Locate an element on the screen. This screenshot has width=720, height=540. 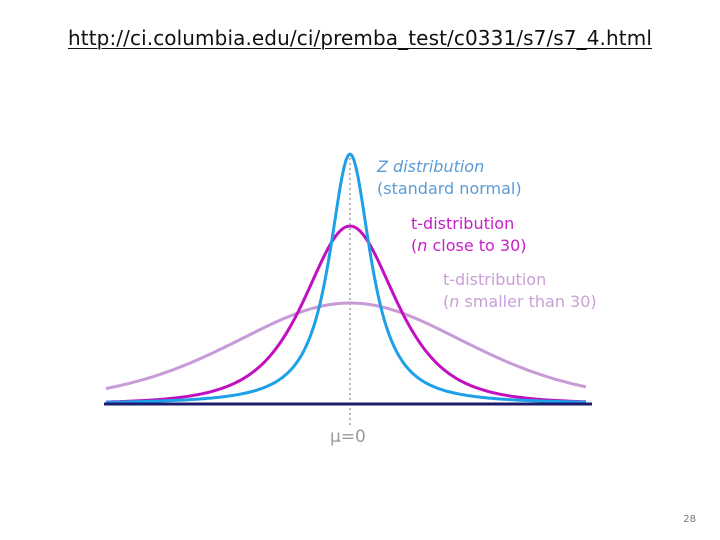
standard-normal-label: (standard normal) is located at coordinates (449, 188).